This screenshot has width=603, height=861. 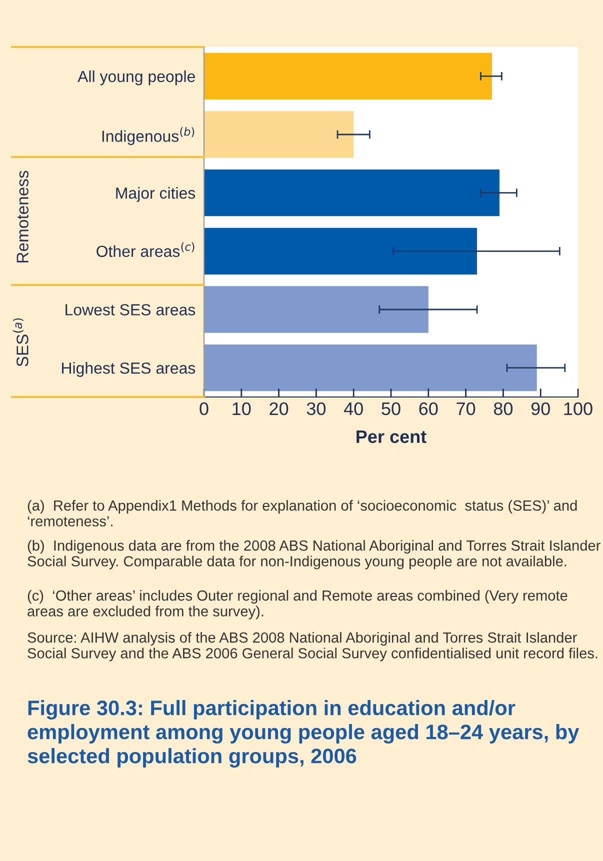 What do you see at coordinates (204, 409) in the screenshot?
I see `x-tick-label: 0` at bounding box center [204, 409].